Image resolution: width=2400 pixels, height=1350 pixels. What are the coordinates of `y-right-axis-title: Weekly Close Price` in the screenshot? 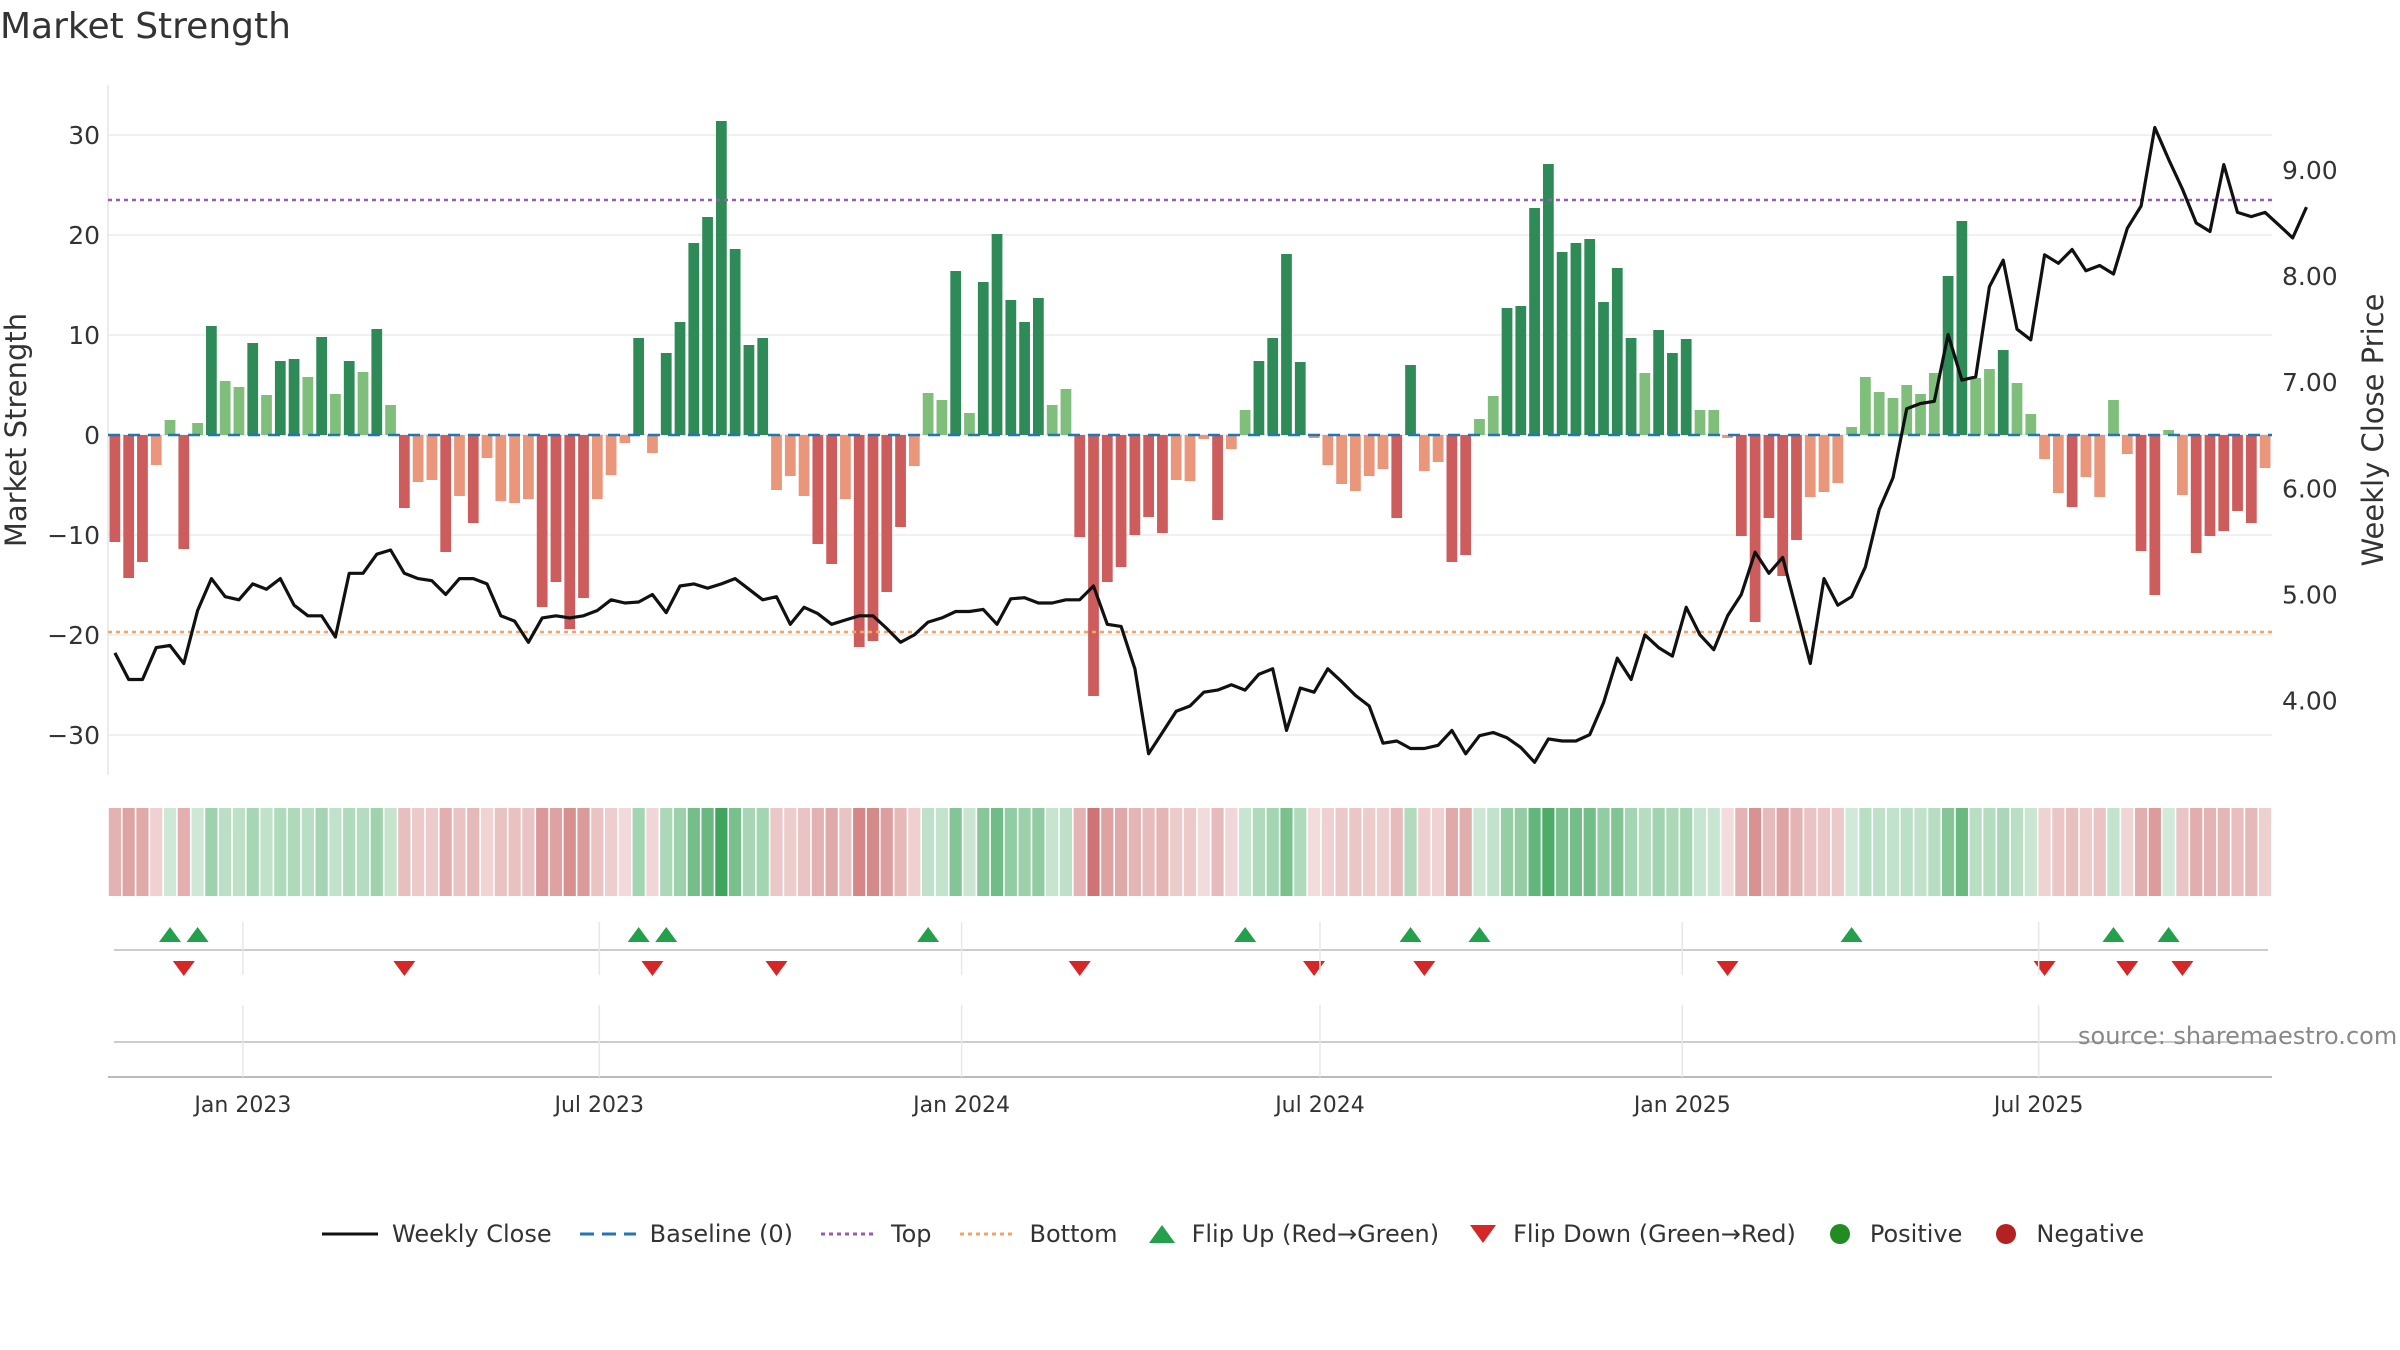 It's located at (2373, 430).